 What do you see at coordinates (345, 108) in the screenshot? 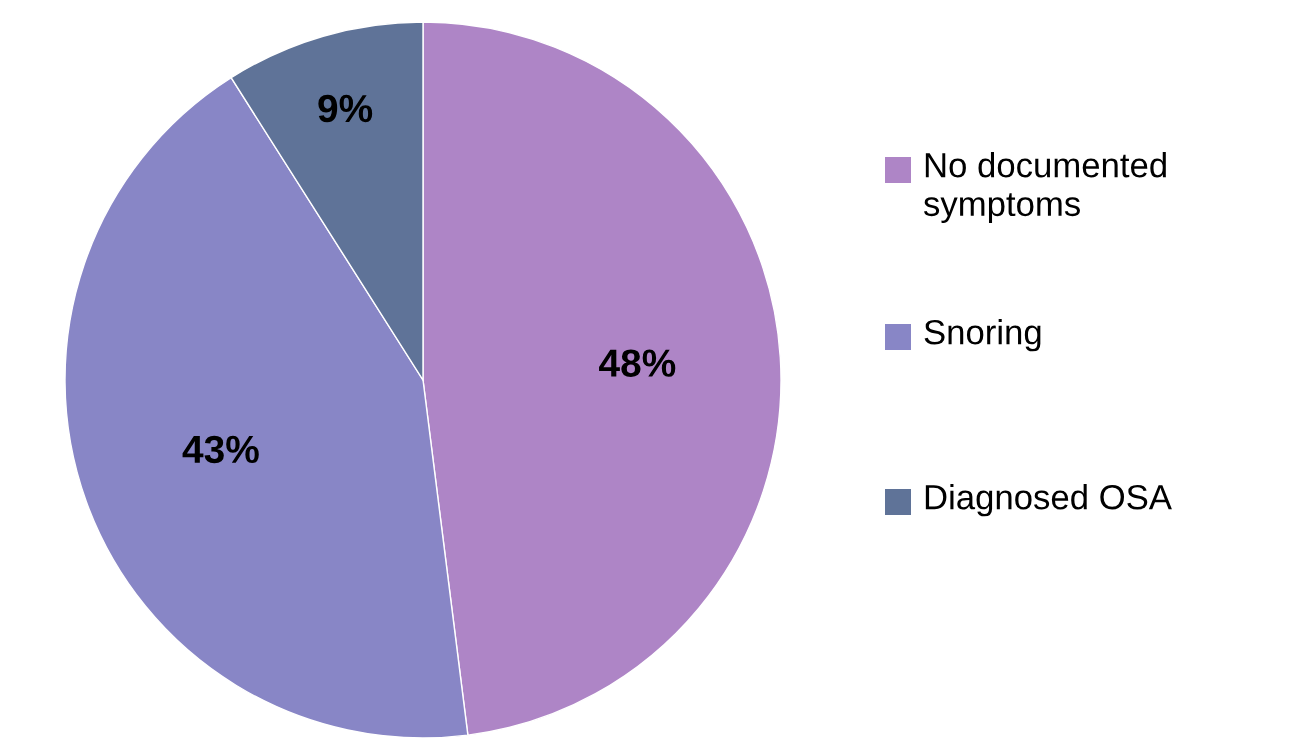
I see `data-label: 9%` at bounding box center [345, 108].